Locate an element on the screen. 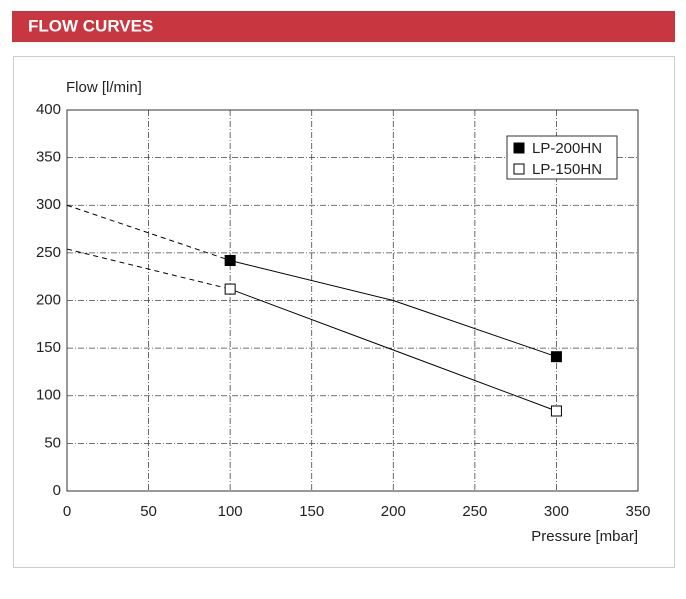 The height and width of the screenshot is (599, 686). x-tick-label: 250 is located at coordinates (474, 511).